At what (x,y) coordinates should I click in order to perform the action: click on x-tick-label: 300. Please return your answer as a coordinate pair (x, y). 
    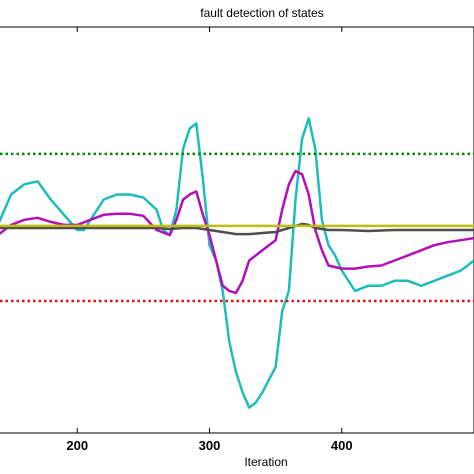
    Looking at the image, I should click on (210, 445).